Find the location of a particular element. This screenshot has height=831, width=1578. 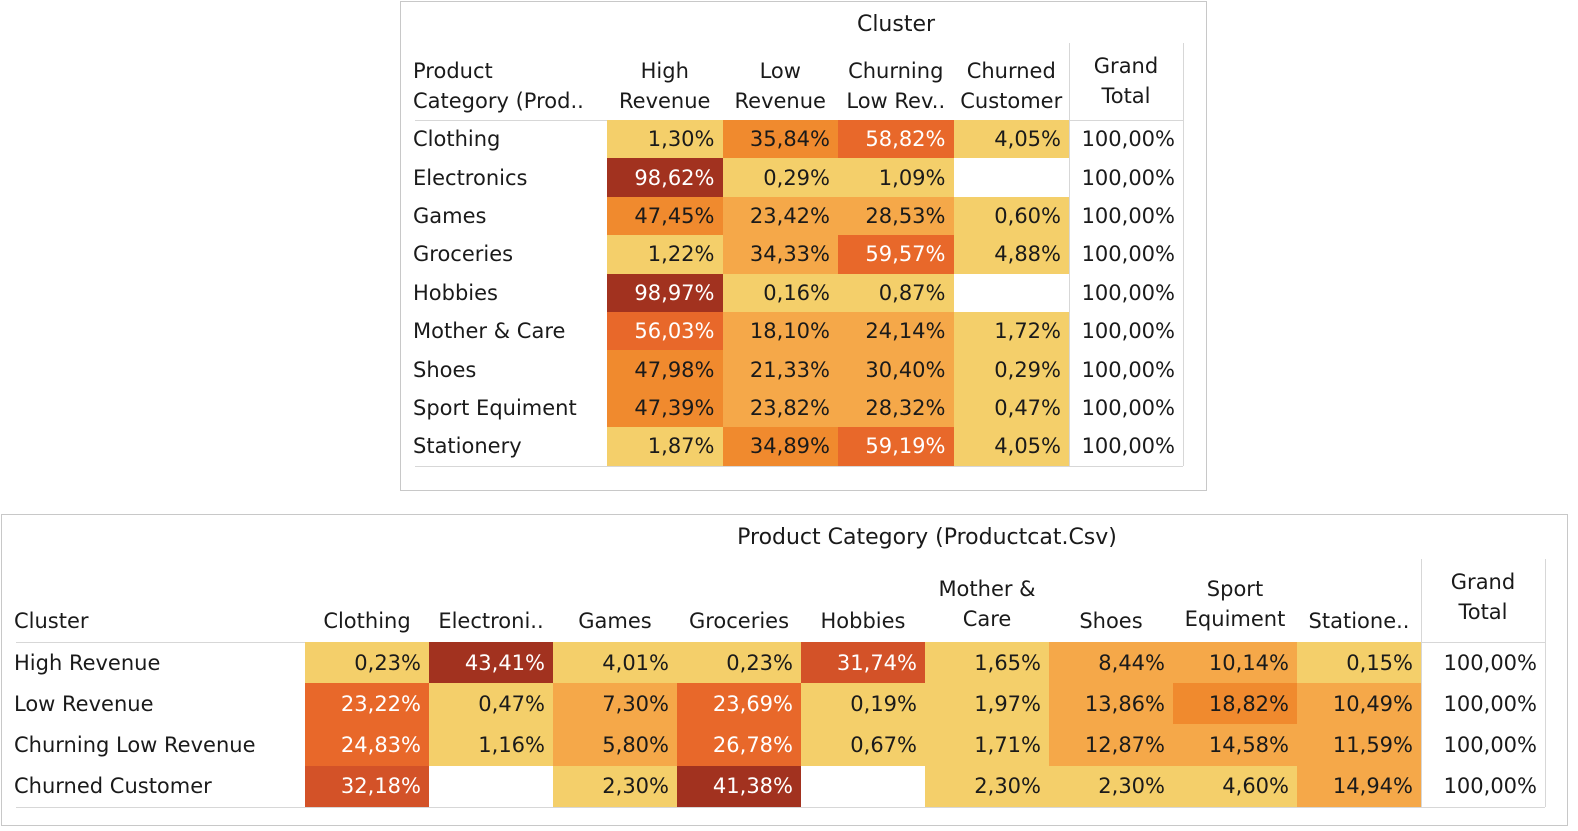

heatmap-cell: 1,97% is located at coordinates (987, 704).